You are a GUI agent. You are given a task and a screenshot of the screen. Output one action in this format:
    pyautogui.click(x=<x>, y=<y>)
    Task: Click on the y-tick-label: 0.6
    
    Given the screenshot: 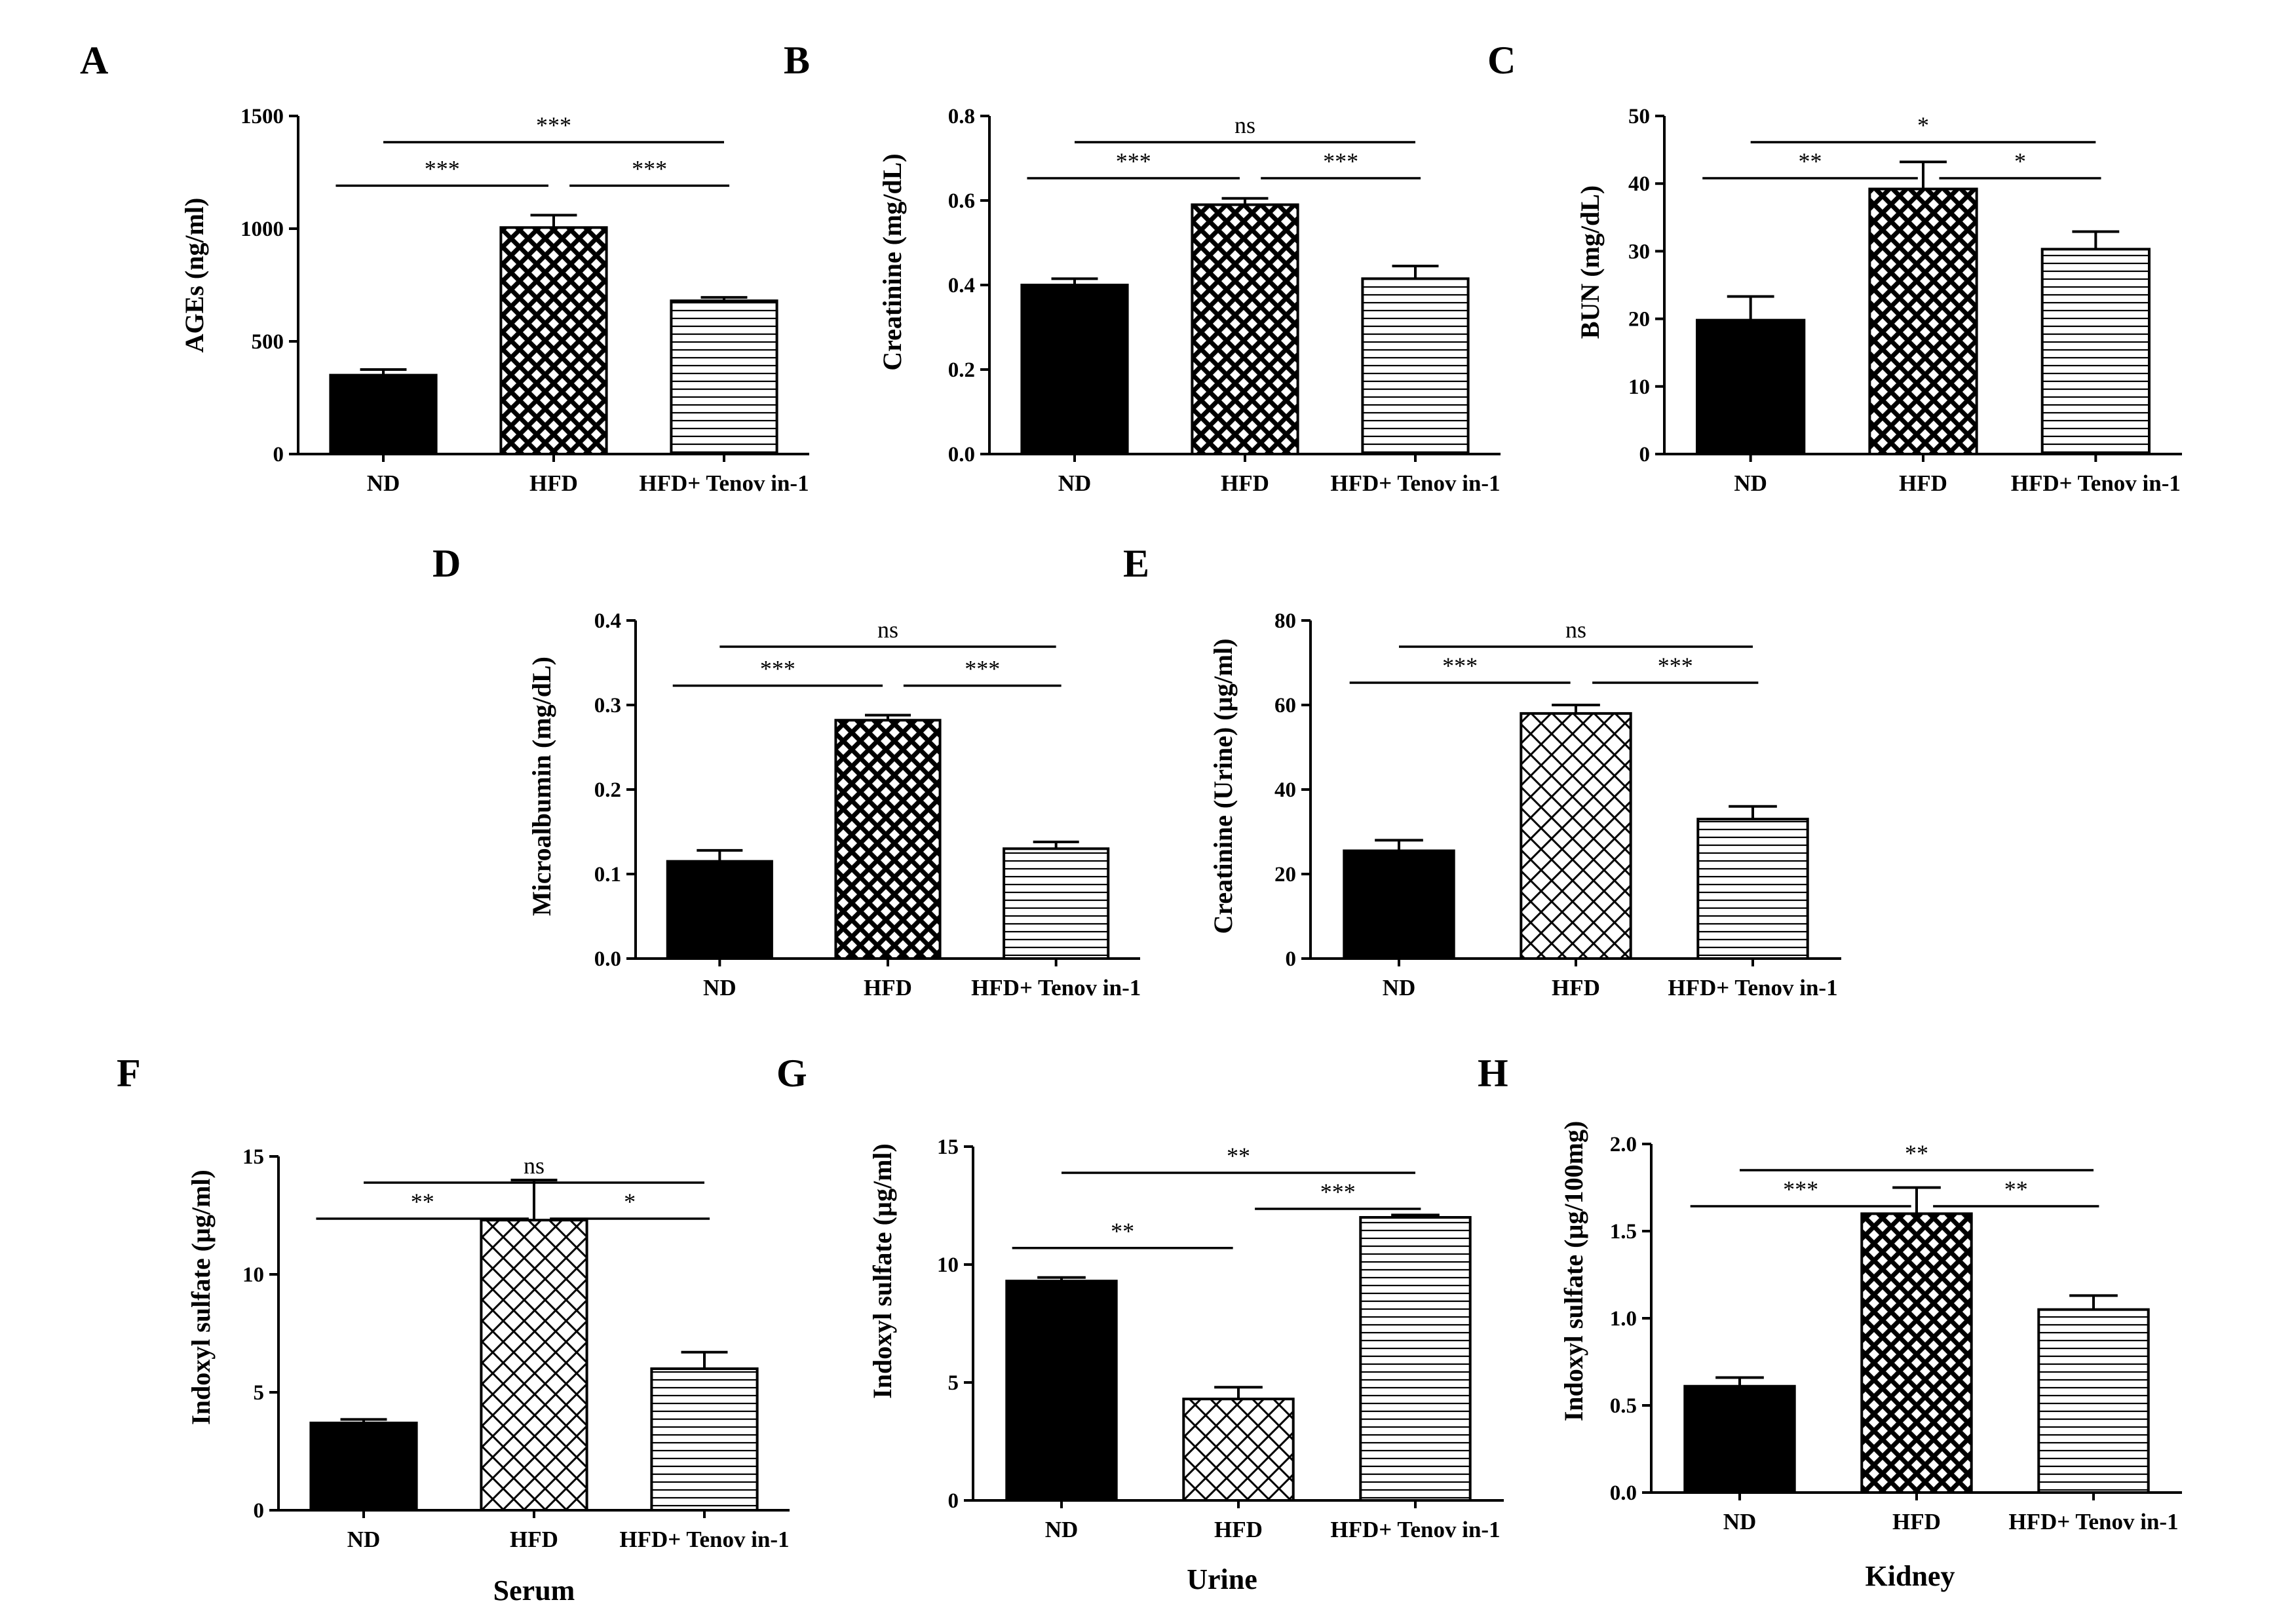 What is the action you would take?
    pyautogui.click(x=961, y=201)
    